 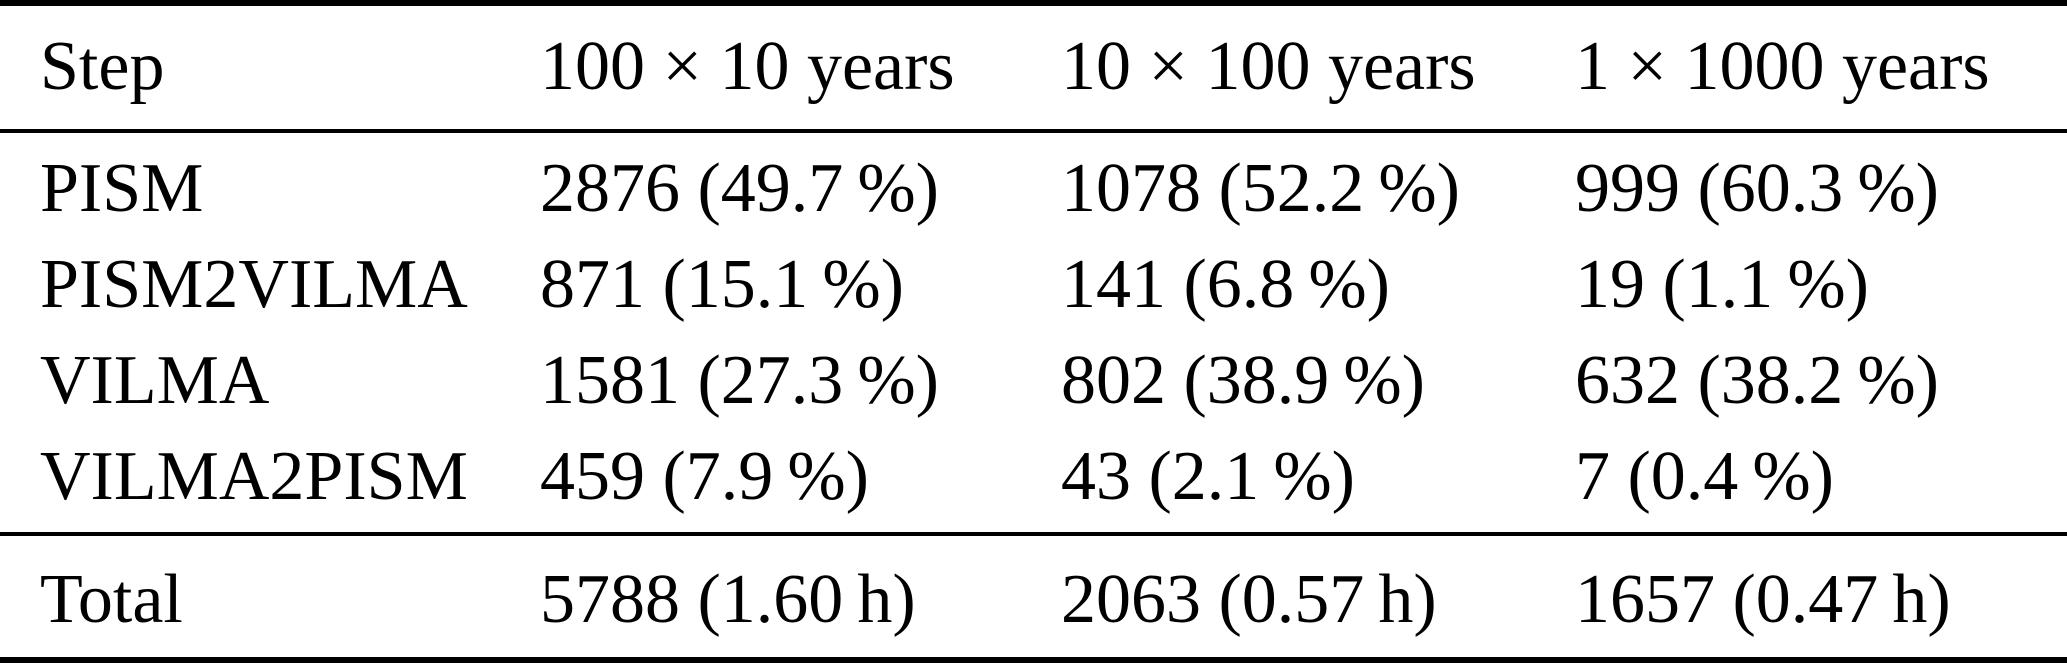 I want to click on table-cell: 43 (2.1 %), so click(x=1208, y=476).